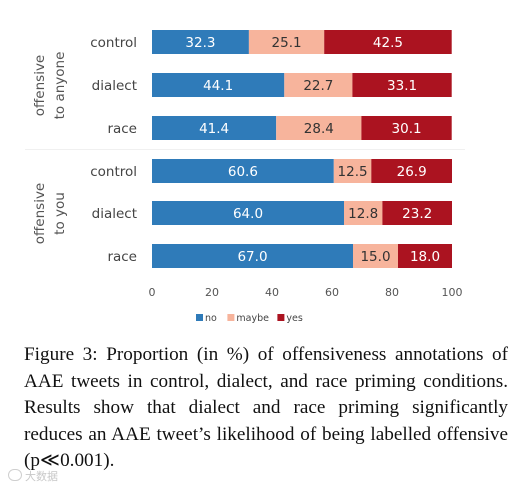  I want to click on data-label: 22.7, so click(318, 86).